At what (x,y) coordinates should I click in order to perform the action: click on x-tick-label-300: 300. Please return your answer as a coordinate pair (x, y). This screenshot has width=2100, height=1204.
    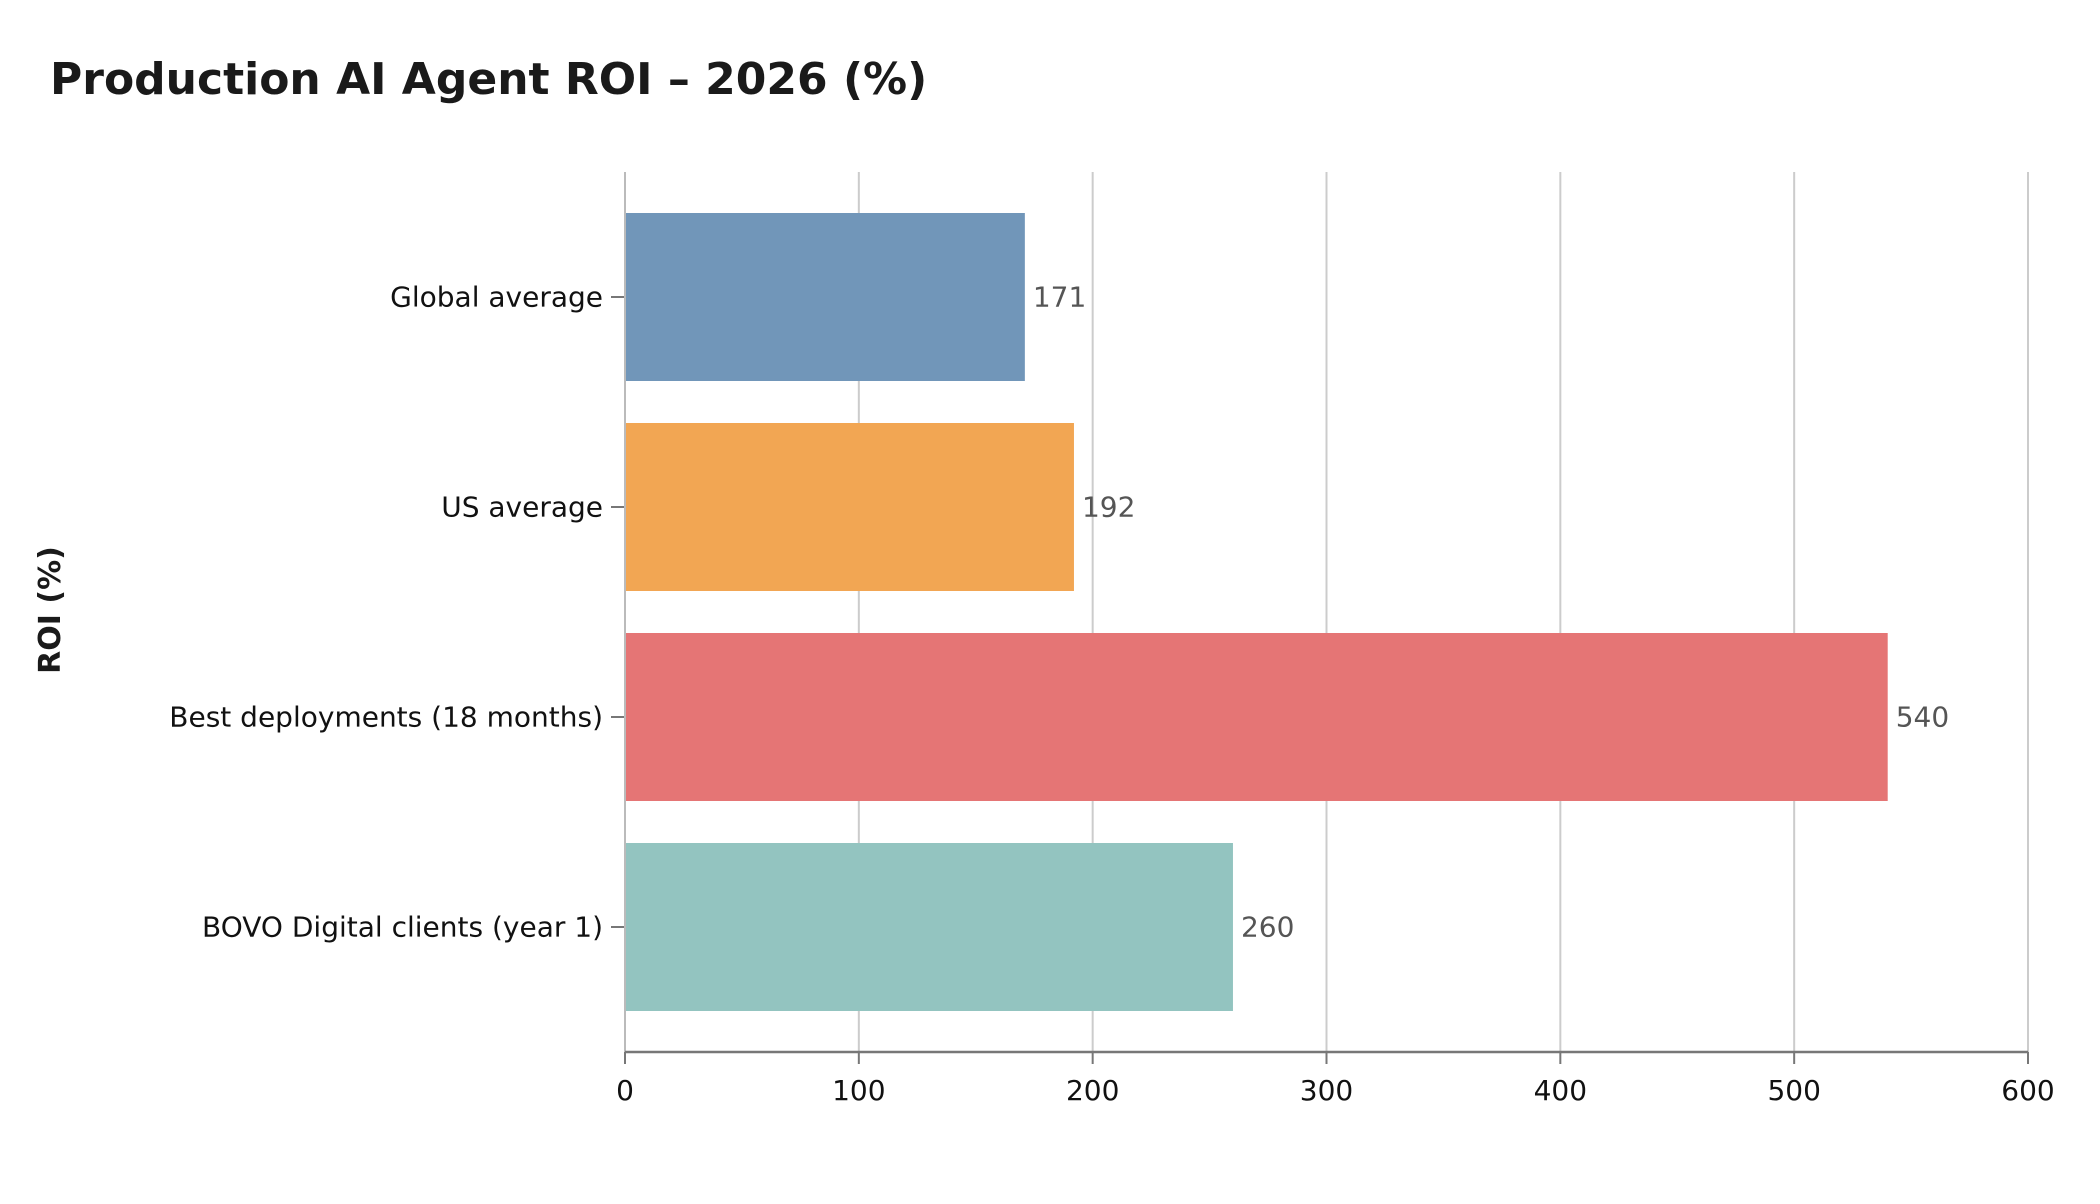
    Looking at the image, I should click on (1326, 1090).